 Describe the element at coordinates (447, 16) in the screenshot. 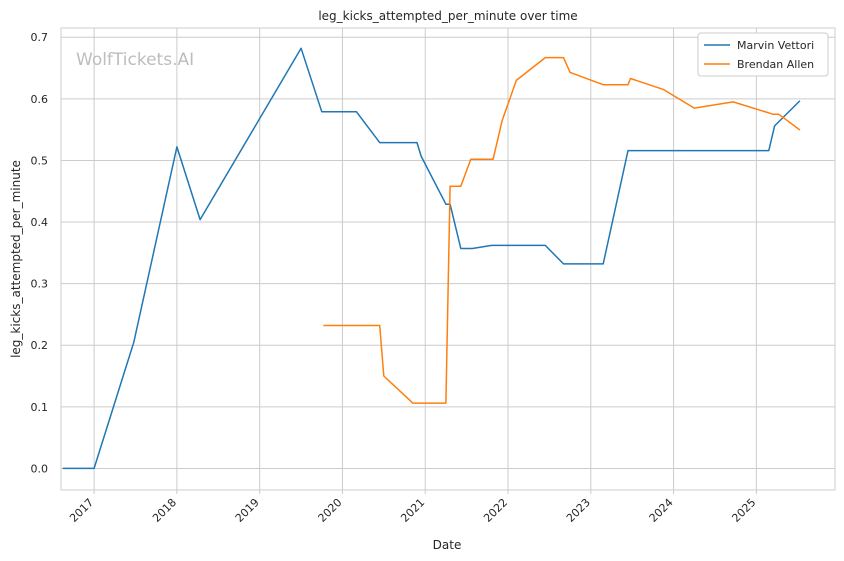

I see `chart-title: leg_kicks_attempted_per_minute over time` at that location.